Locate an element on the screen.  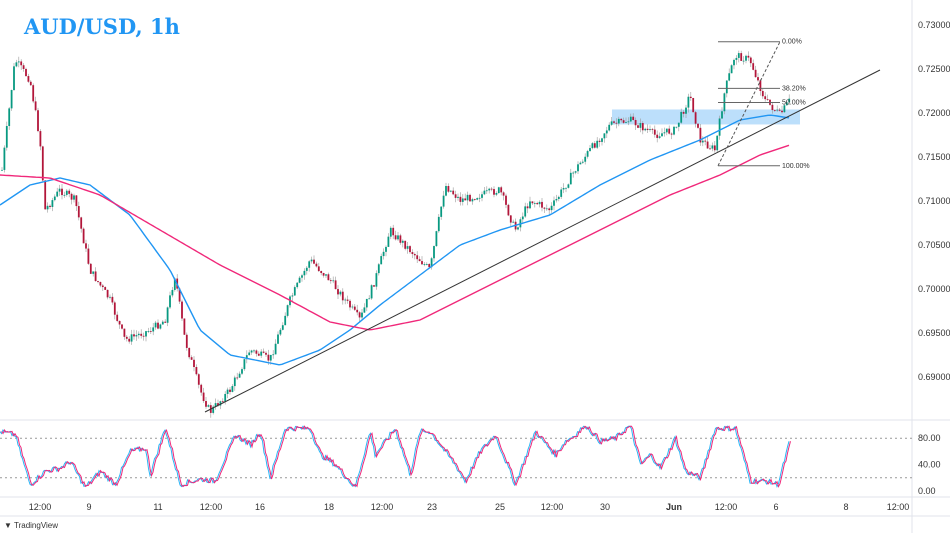
time-tick-label: 9 is located at coordinates (88, 507).